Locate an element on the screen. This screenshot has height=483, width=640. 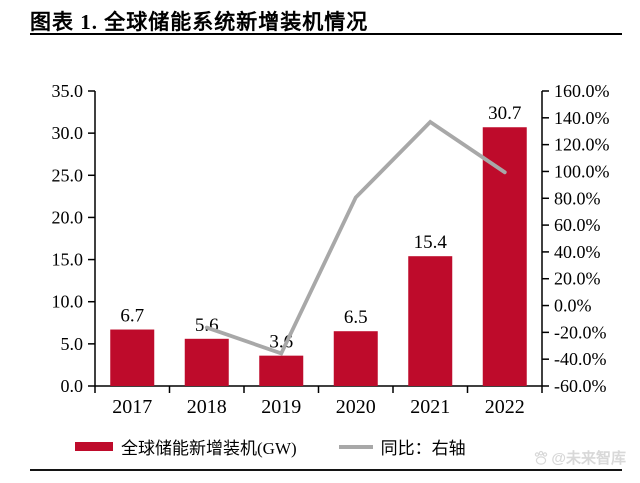
x-axis-category-label: 2020 is located at coordinates (356, 407).